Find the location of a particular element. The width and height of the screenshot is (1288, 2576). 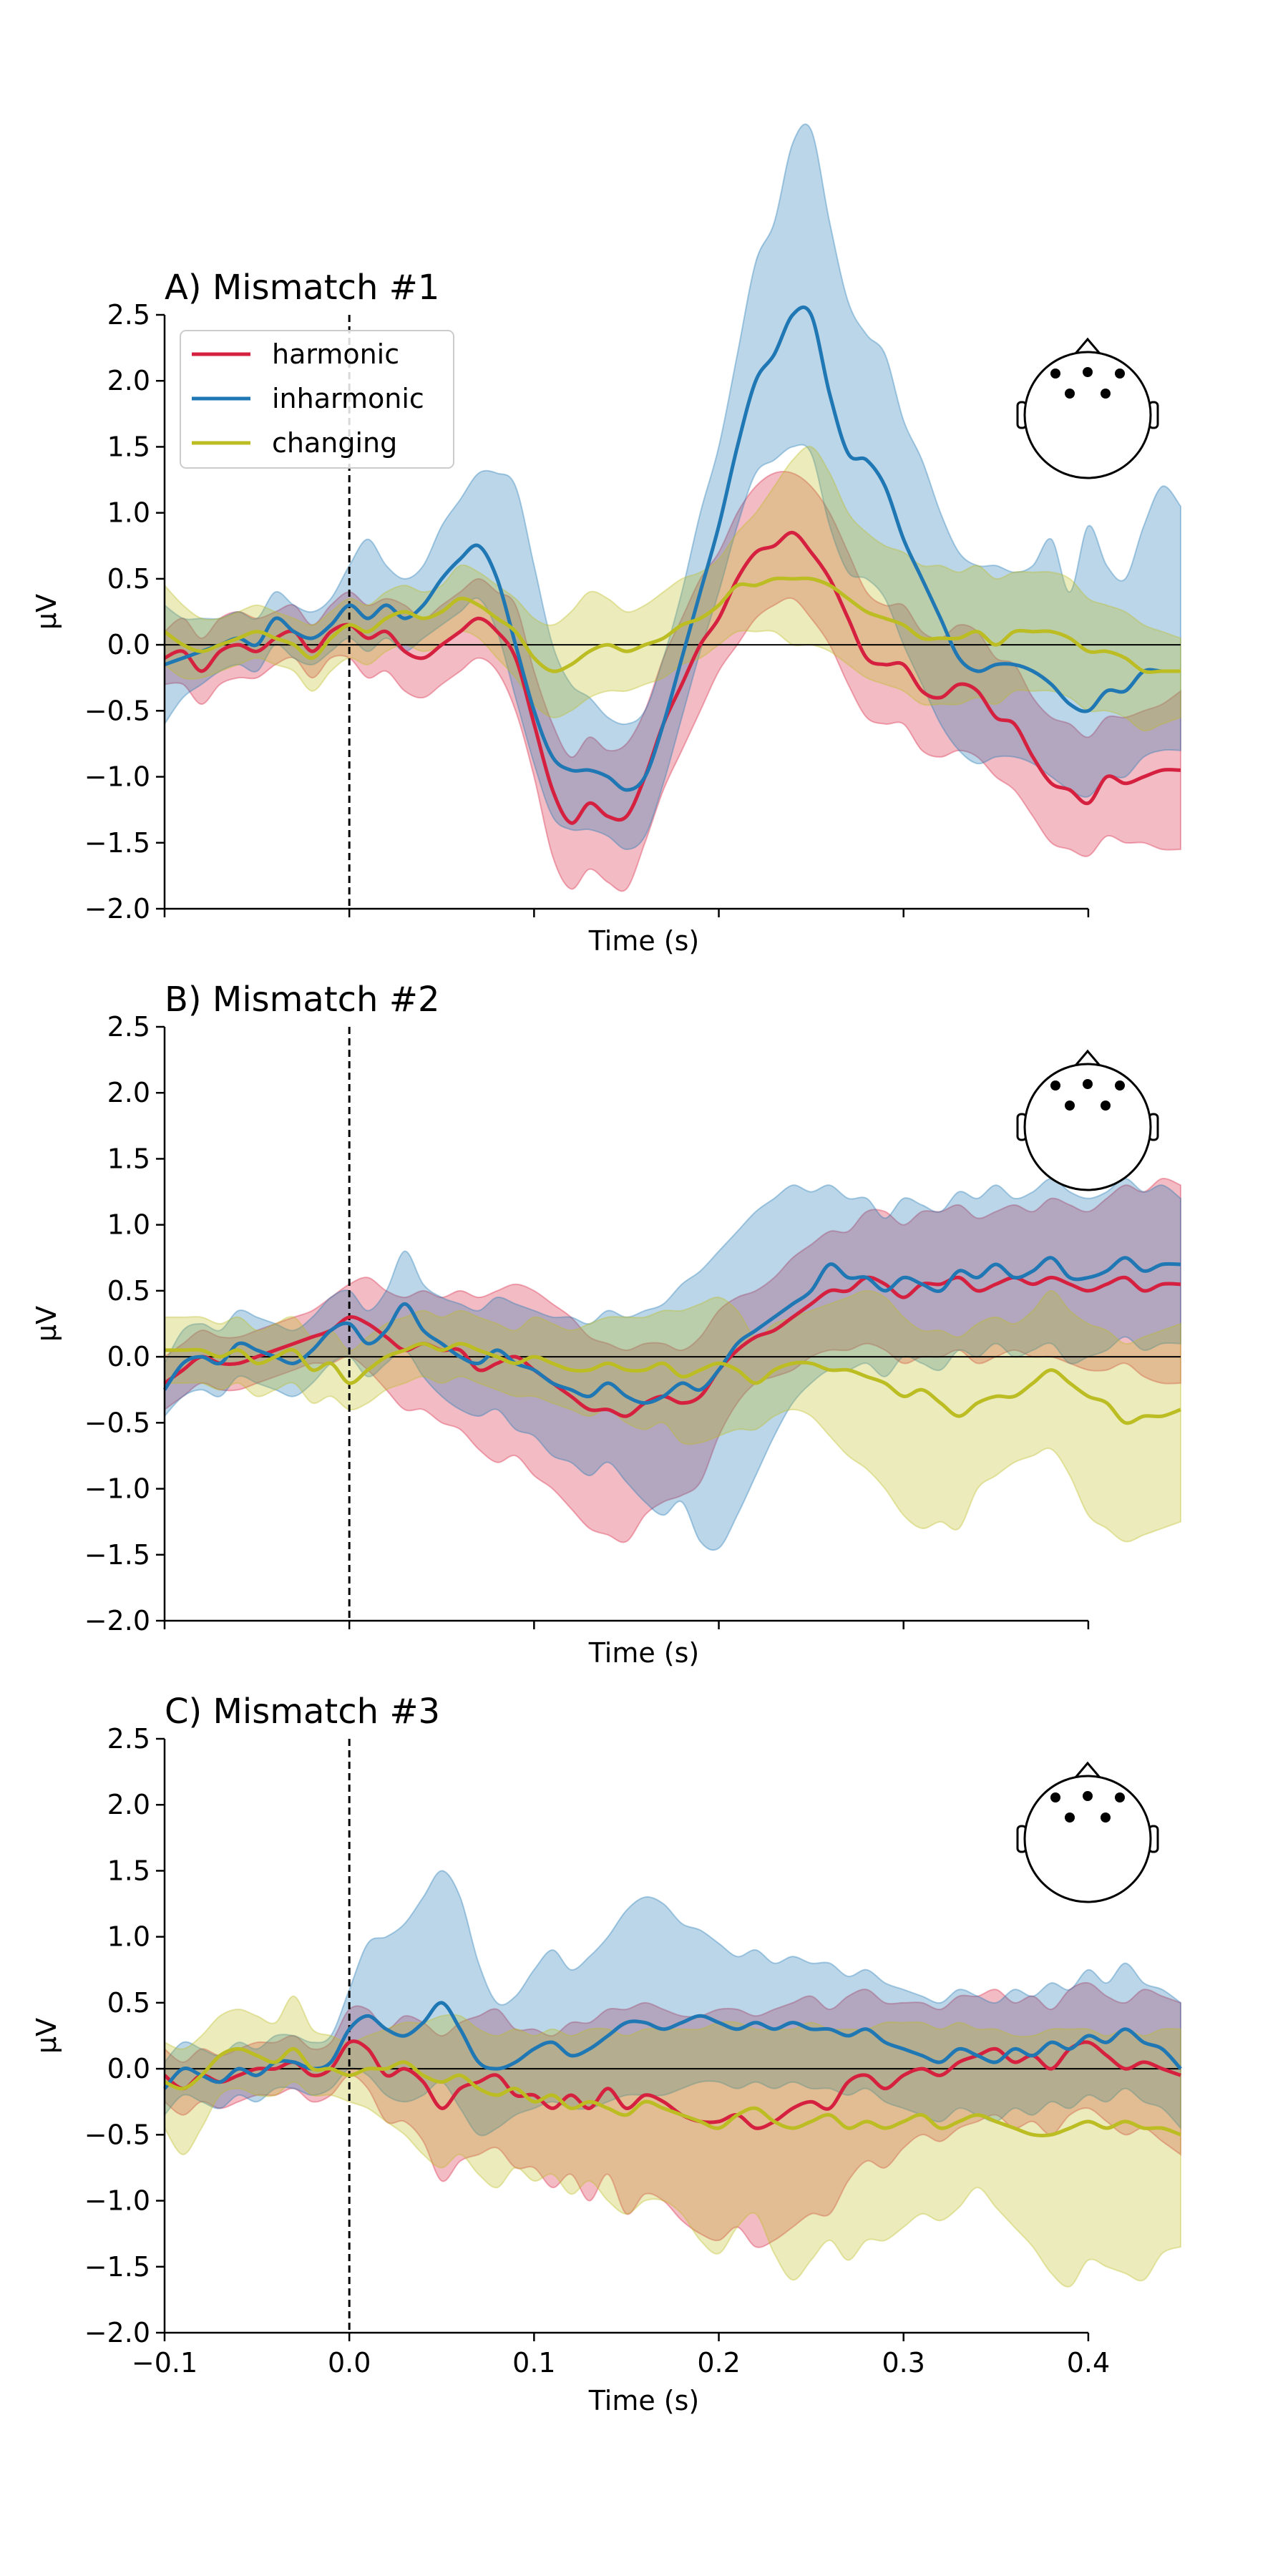

confidence-band-inharmonic is located at coordinates (672, 1364).